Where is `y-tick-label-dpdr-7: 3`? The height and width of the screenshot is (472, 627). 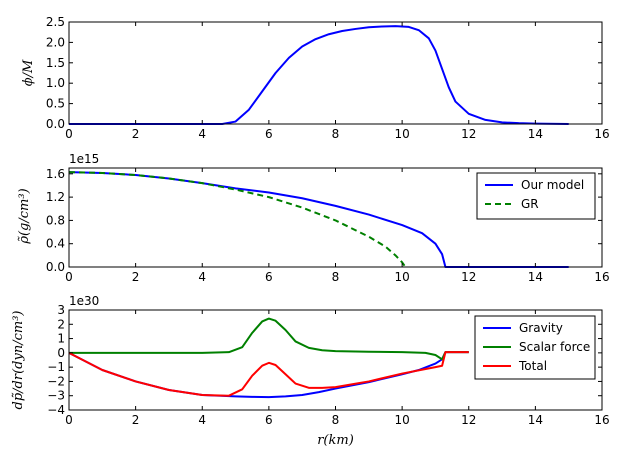 y-tick-label-dpdr-7: 3 is located at coordinates (61, 310).